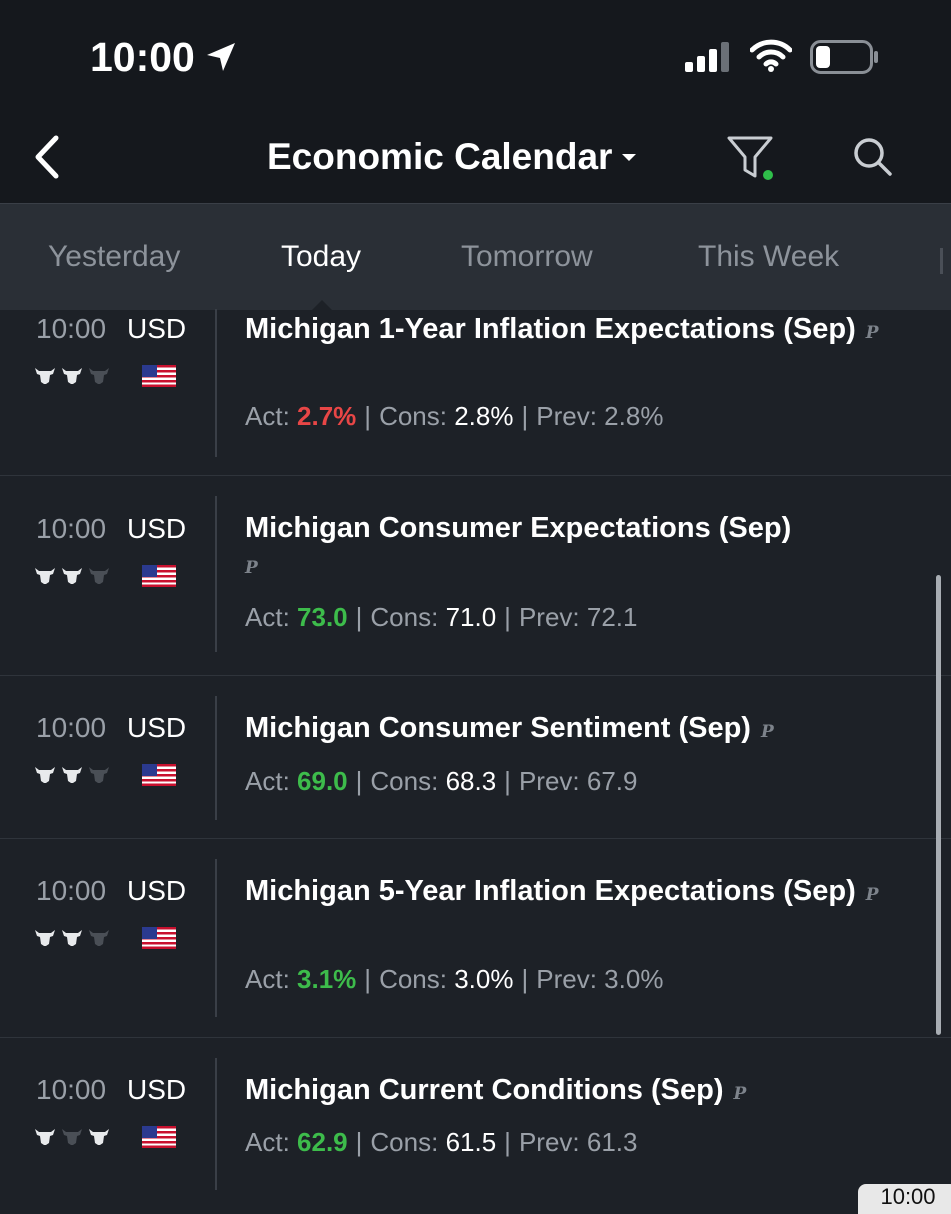 The width and height of the screenshot is (951, 1214). Describe the element at coordinates (904, 1199) in the screenshot. I see `peek-widget: 10:00` at that location.